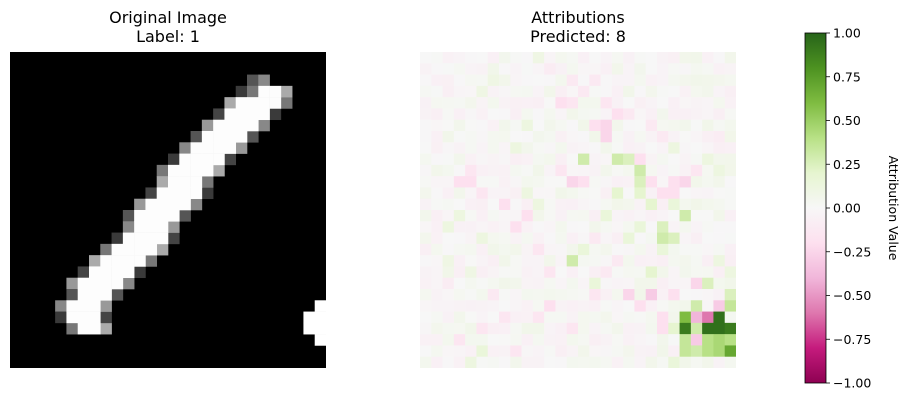 The height and width of the screenshot is (401, 907). Describe the element at coordinates (168, 36) in the screenshot. I see `label-text: Label: 1` at that location.